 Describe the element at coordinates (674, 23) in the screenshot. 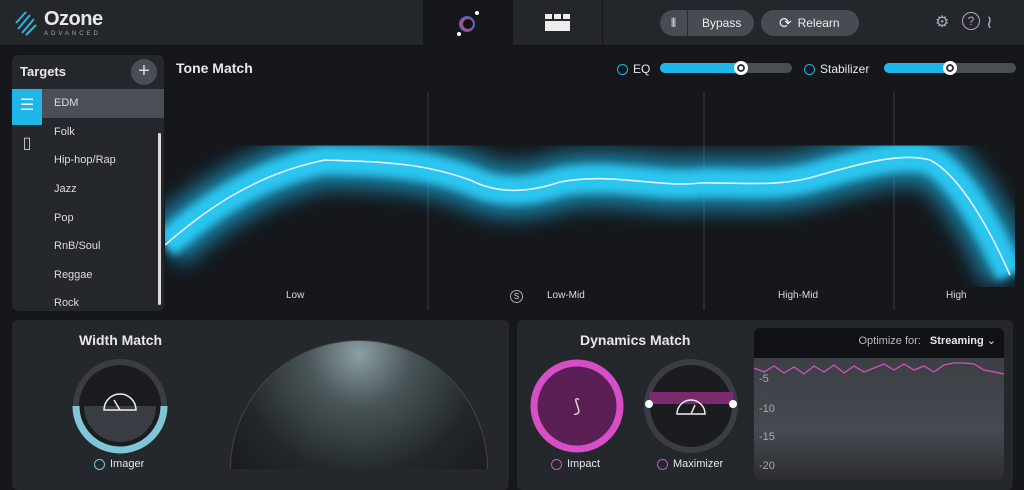

I see `bypass-icon: ⫴` at that location.